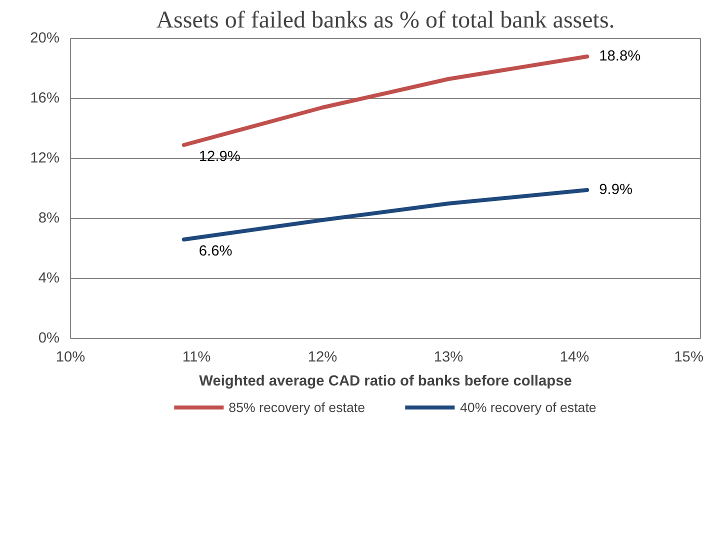  I want to click on y-tick-label: 0%, so click(49, 338).